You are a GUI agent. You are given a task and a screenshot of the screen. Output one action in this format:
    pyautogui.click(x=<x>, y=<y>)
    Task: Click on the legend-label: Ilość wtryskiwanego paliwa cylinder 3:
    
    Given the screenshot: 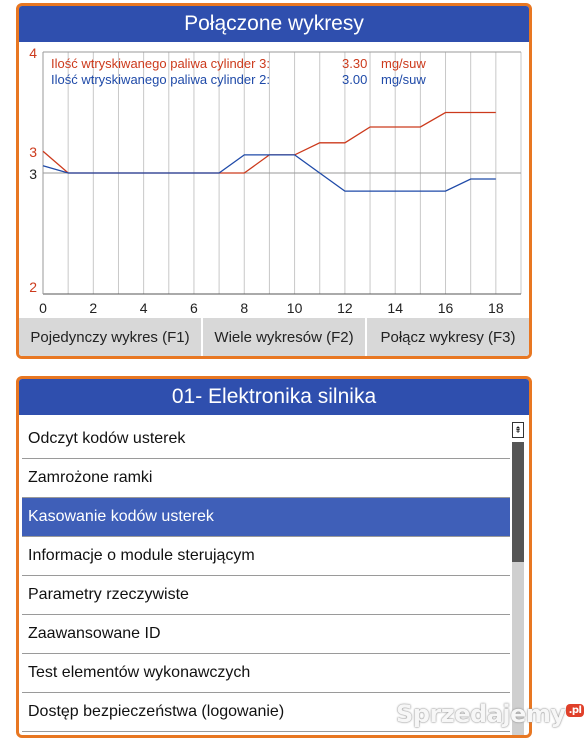 What is the action you would take?
    pyautogui.click(x=160, y=63)
    